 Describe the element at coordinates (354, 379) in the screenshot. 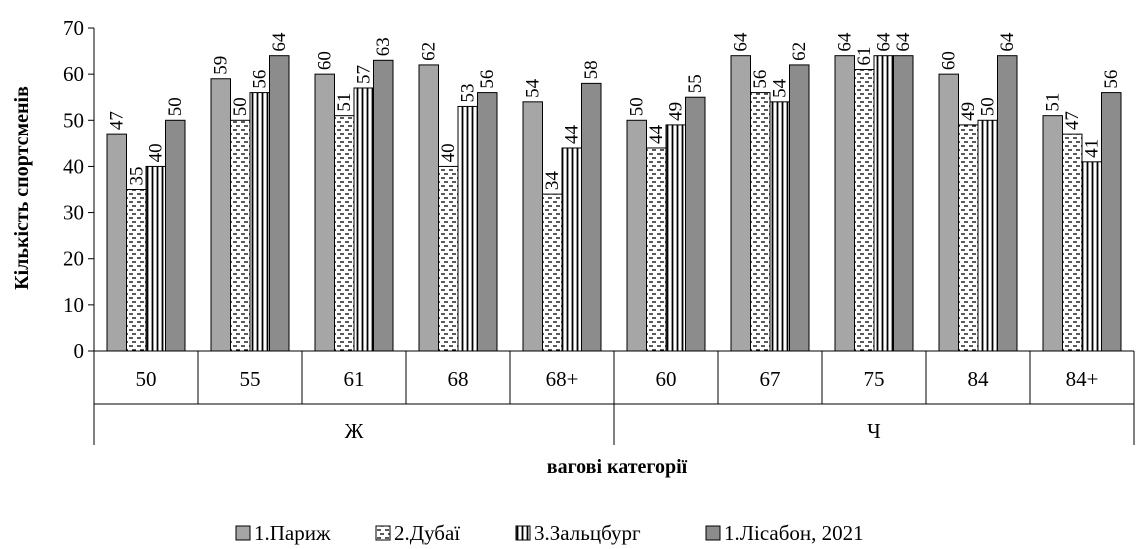

I see `x-tick-label: 61` at that location.